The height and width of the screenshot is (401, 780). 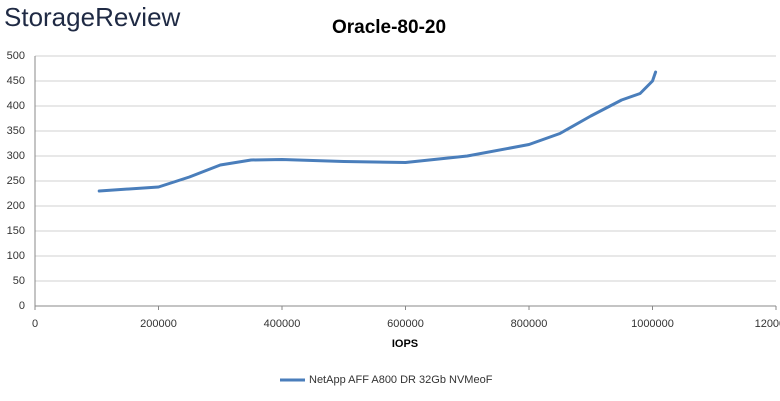 What do you see at coordinates (389, 27) in the screenshot?
I see `chart-title: Oracle-80-20` at bounding box center [389, 27].